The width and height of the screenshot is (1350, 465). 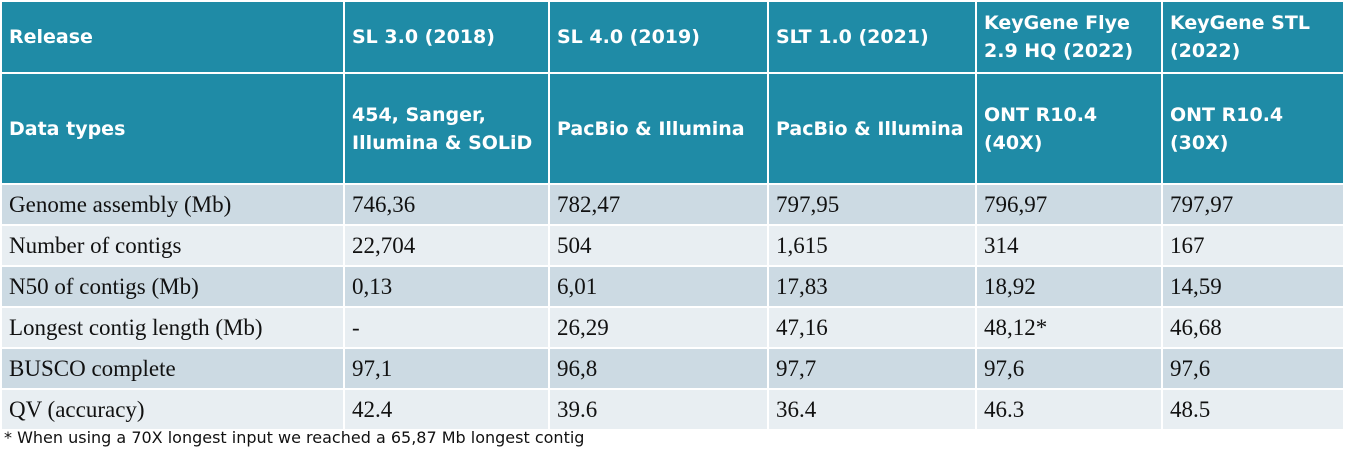 What do you see at coordinates (658, 327) in the screenshot?
I see `table-cell: 26,29` at bounding box center [658, 327].